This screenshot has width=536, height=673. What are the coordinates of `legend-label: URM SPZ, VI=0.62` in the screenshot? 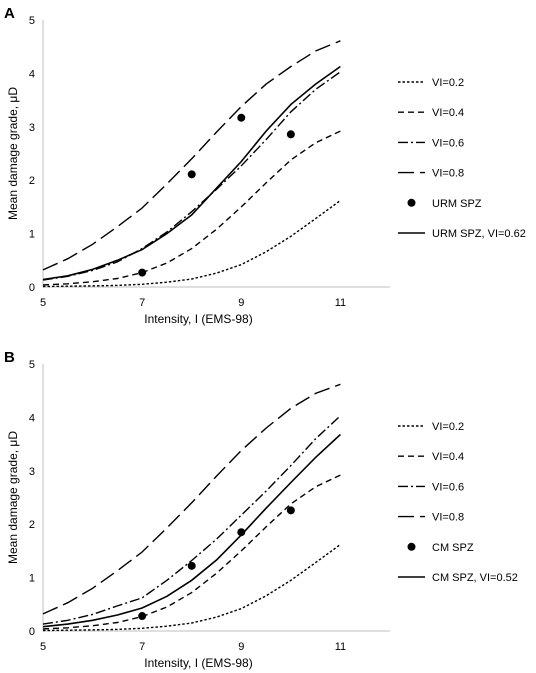 It's located at (479, 234).